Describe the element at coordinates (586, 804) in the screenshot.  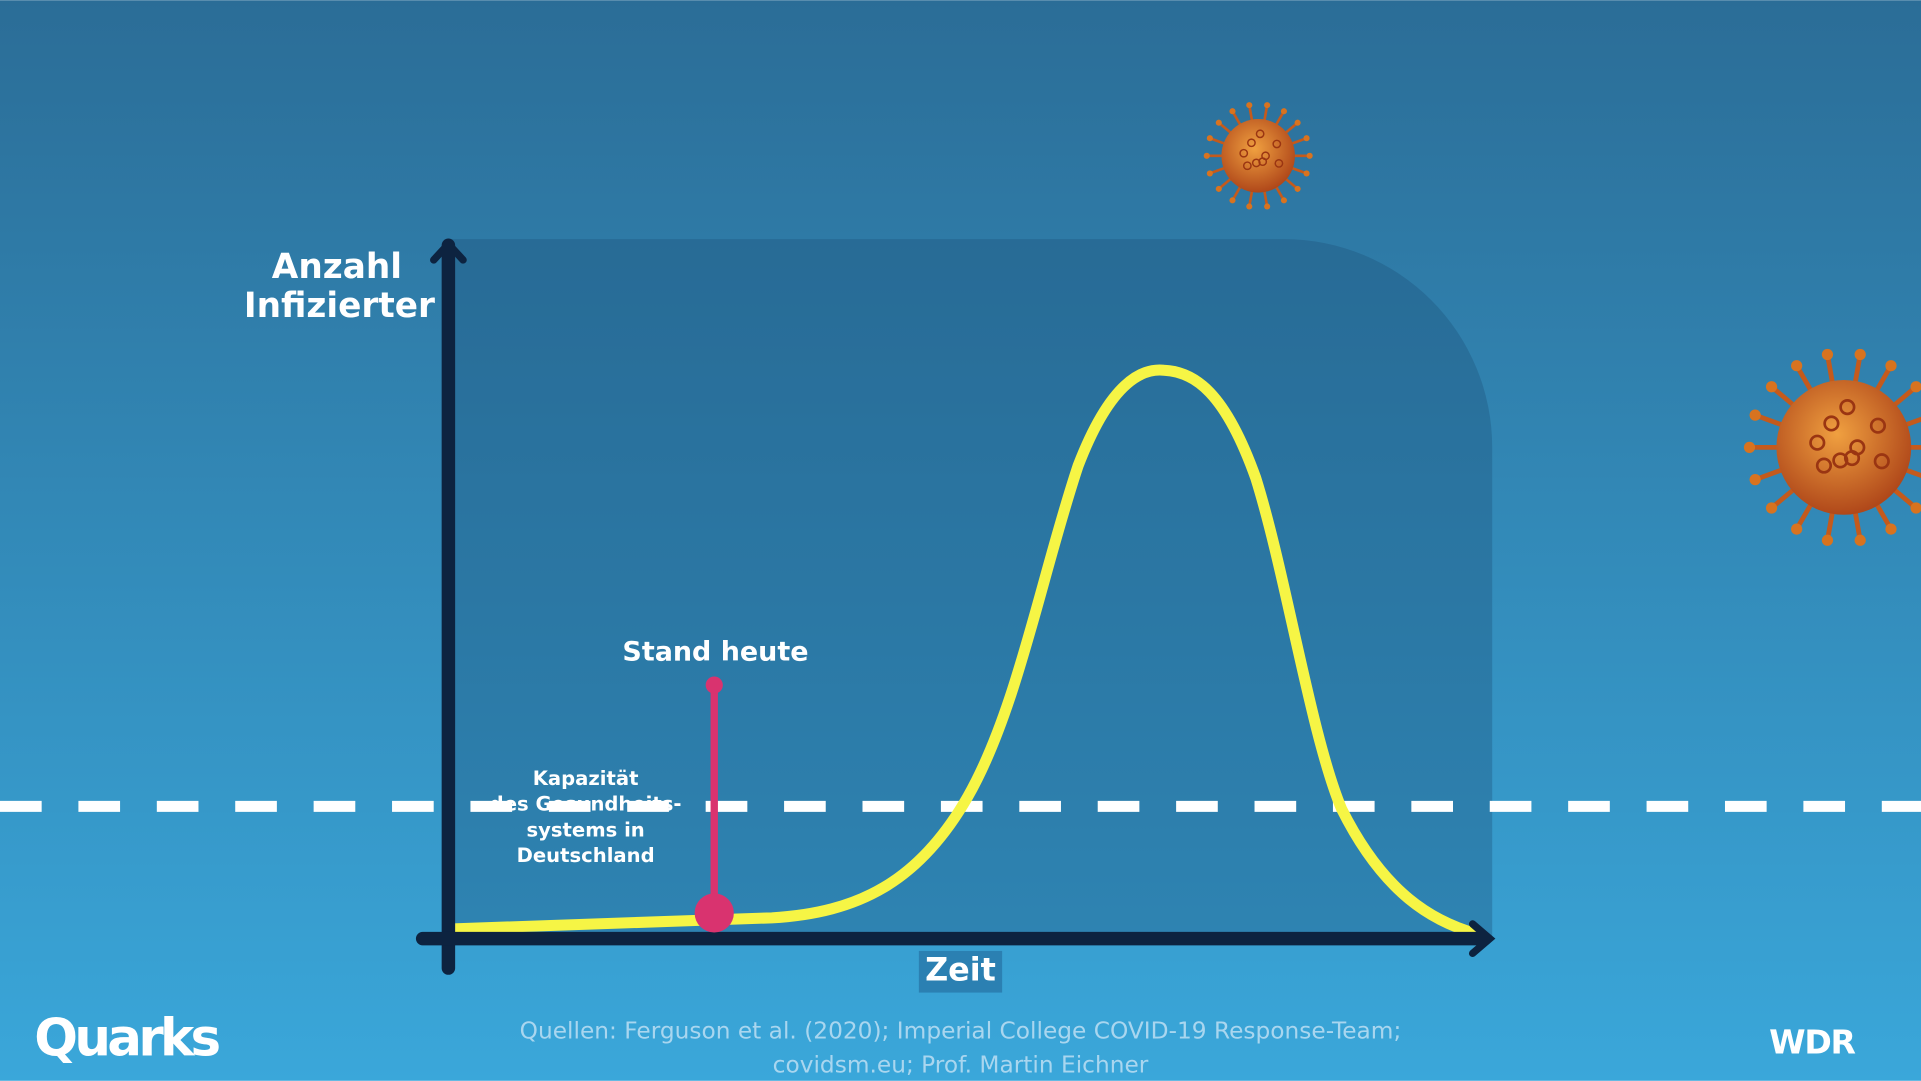
I see `capacity-label: des Gesundheits-` at that location.